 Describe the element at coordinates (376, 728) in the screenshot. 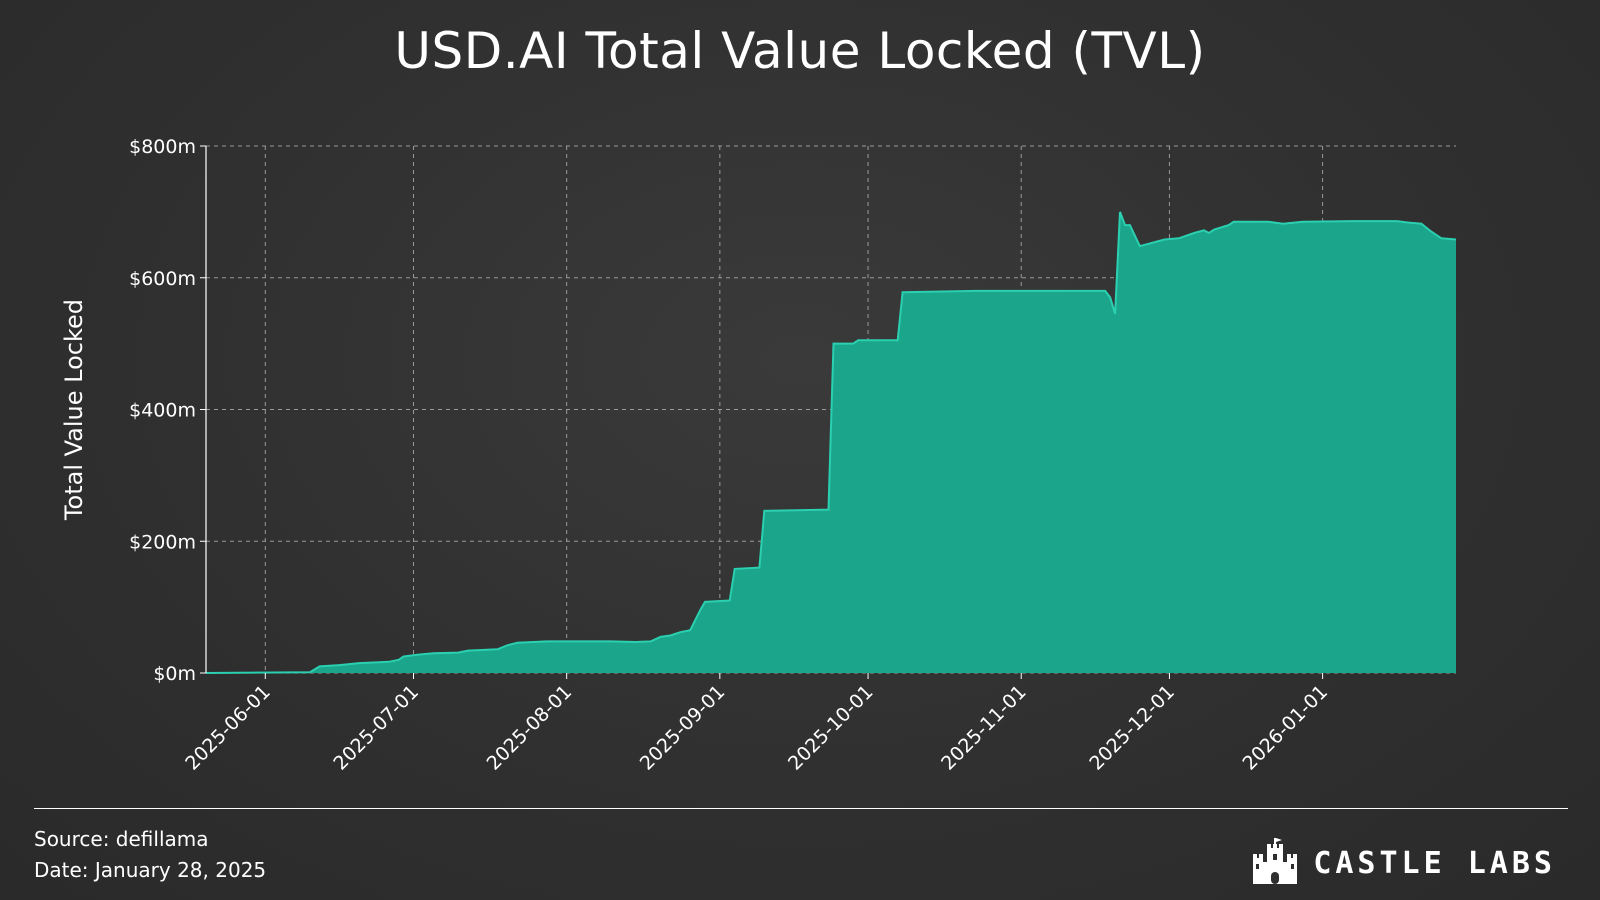

I see `x-tick-label: 2025-07-01` at that location.